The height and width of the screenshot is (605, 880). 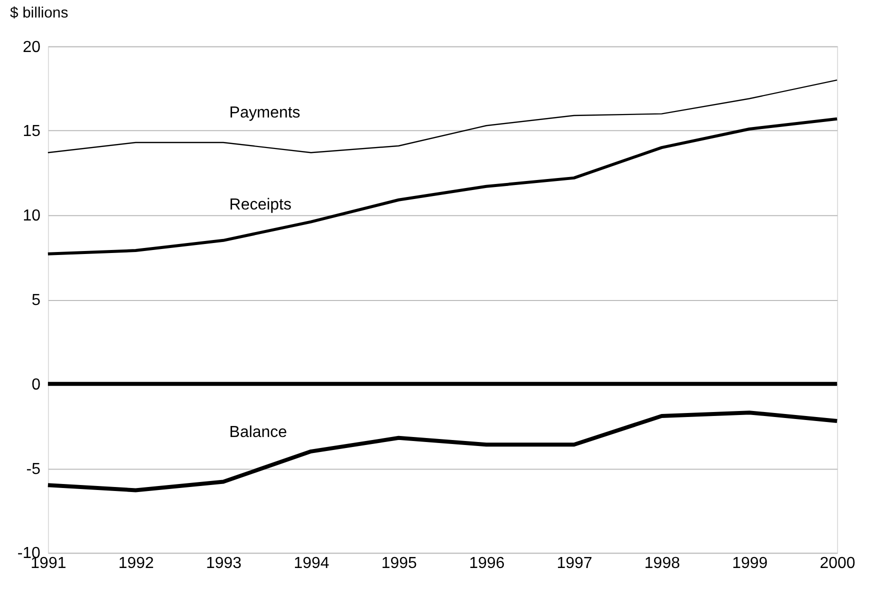 I want to click on x-tick-label: 1992, so click(x=136, y=563).